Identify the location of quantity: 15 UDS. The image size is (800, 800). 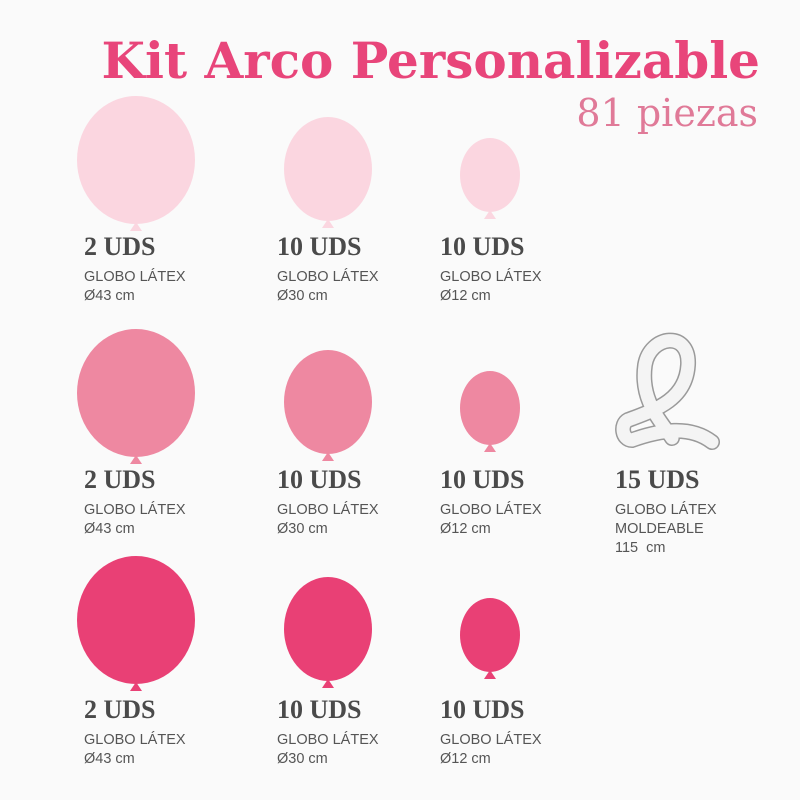
(657, 479).